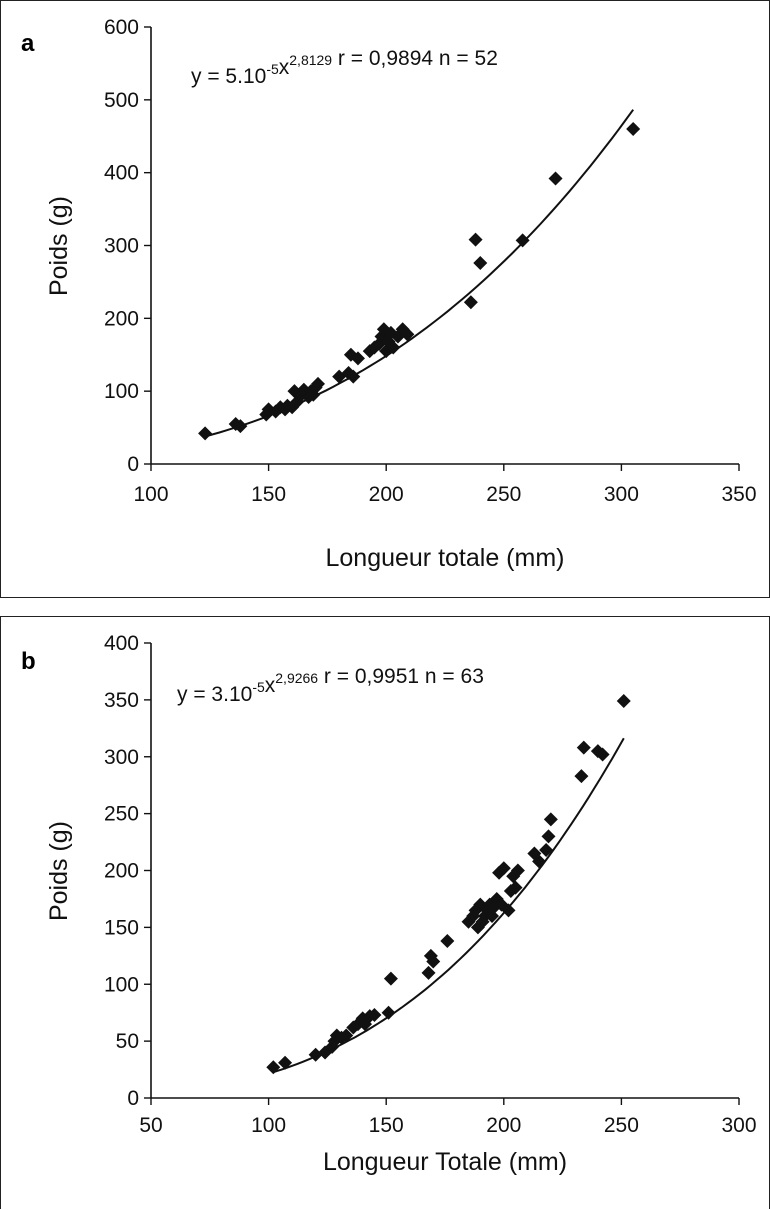  Describe the element at coordinates (133, 1098) in the screenshot. I see `y-tick-label-b: 0` at that location.